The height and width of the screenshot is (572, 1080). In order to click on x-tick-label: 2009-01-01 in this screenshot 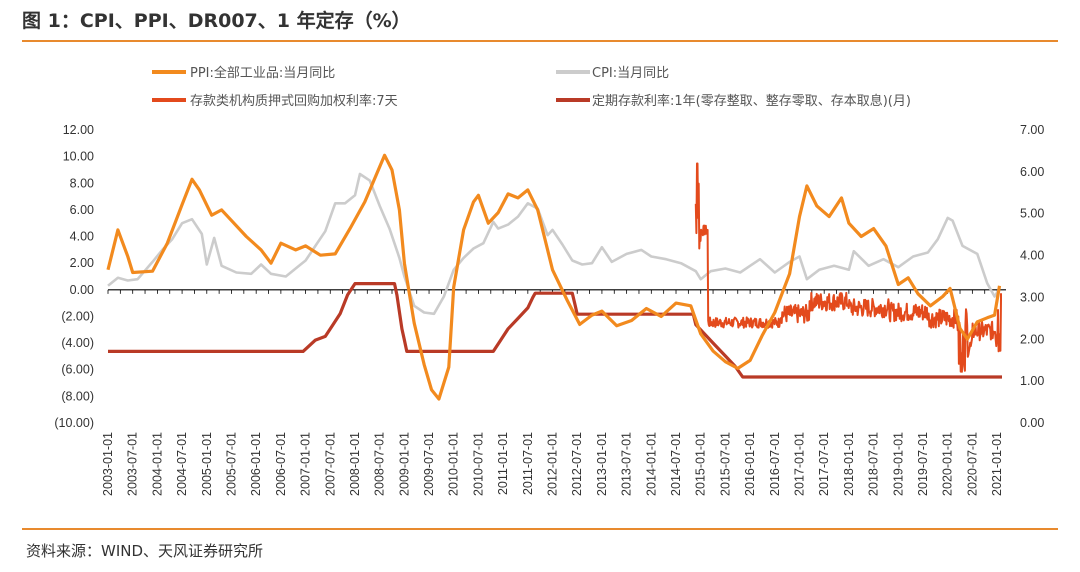, I will do `click(404, 464)`.